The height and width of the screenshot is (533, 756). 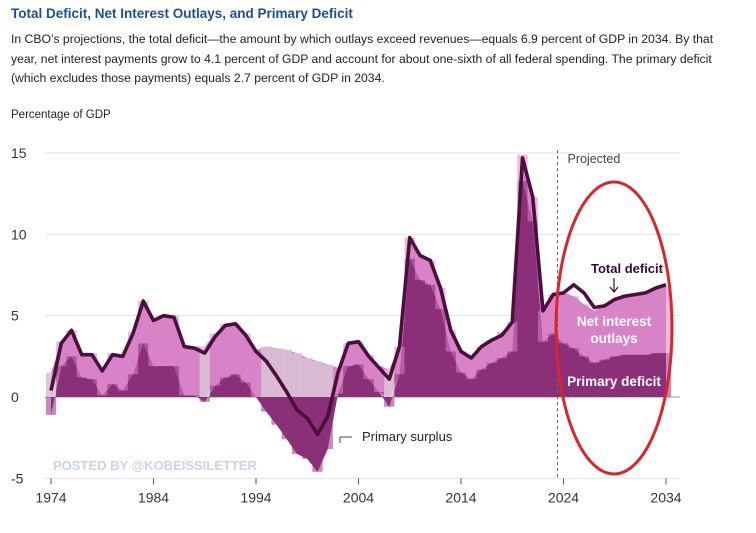 What do you see at coordinates (613, 338) in the screenshot?
I see `net-interest-label-line2: outlays` at bounding box center [613, 338].